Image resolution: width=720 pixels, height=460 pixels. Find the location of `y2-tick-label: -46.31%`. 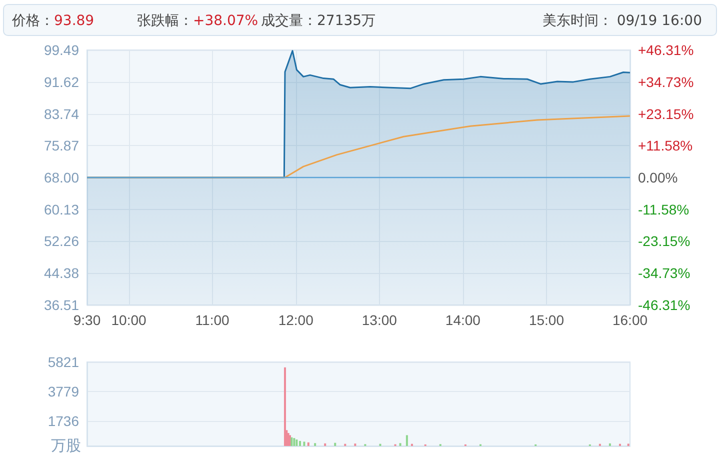

y2-tick-label: -46.31% is located at coordinates (664, 305).